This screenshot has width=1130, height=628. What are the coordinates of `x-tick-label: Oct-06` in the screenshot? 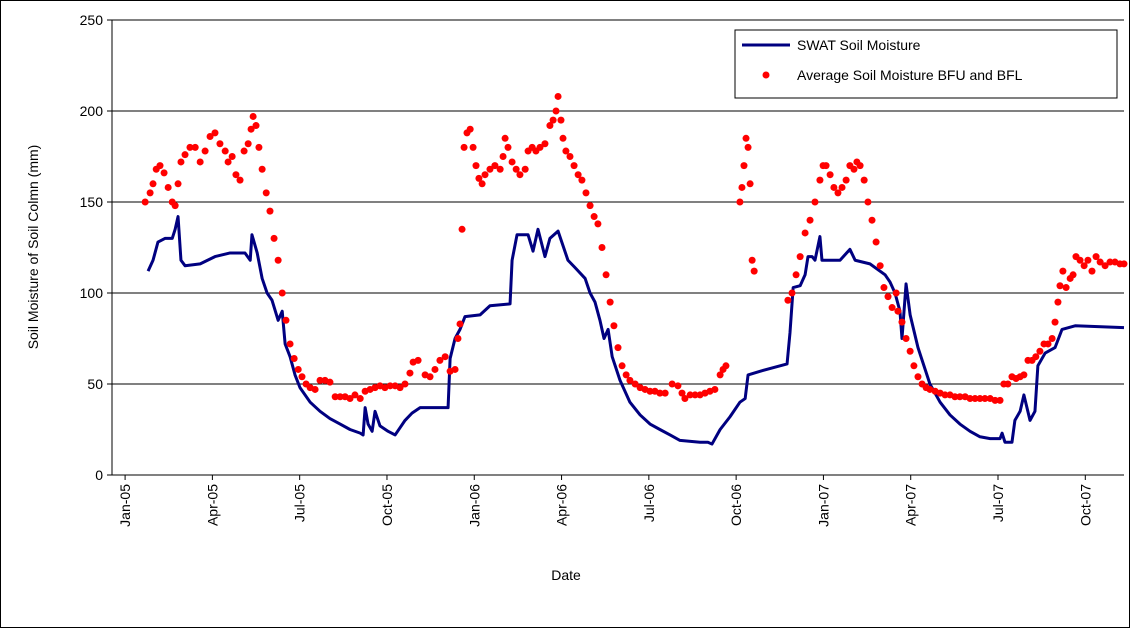 It's located at (736, 505).